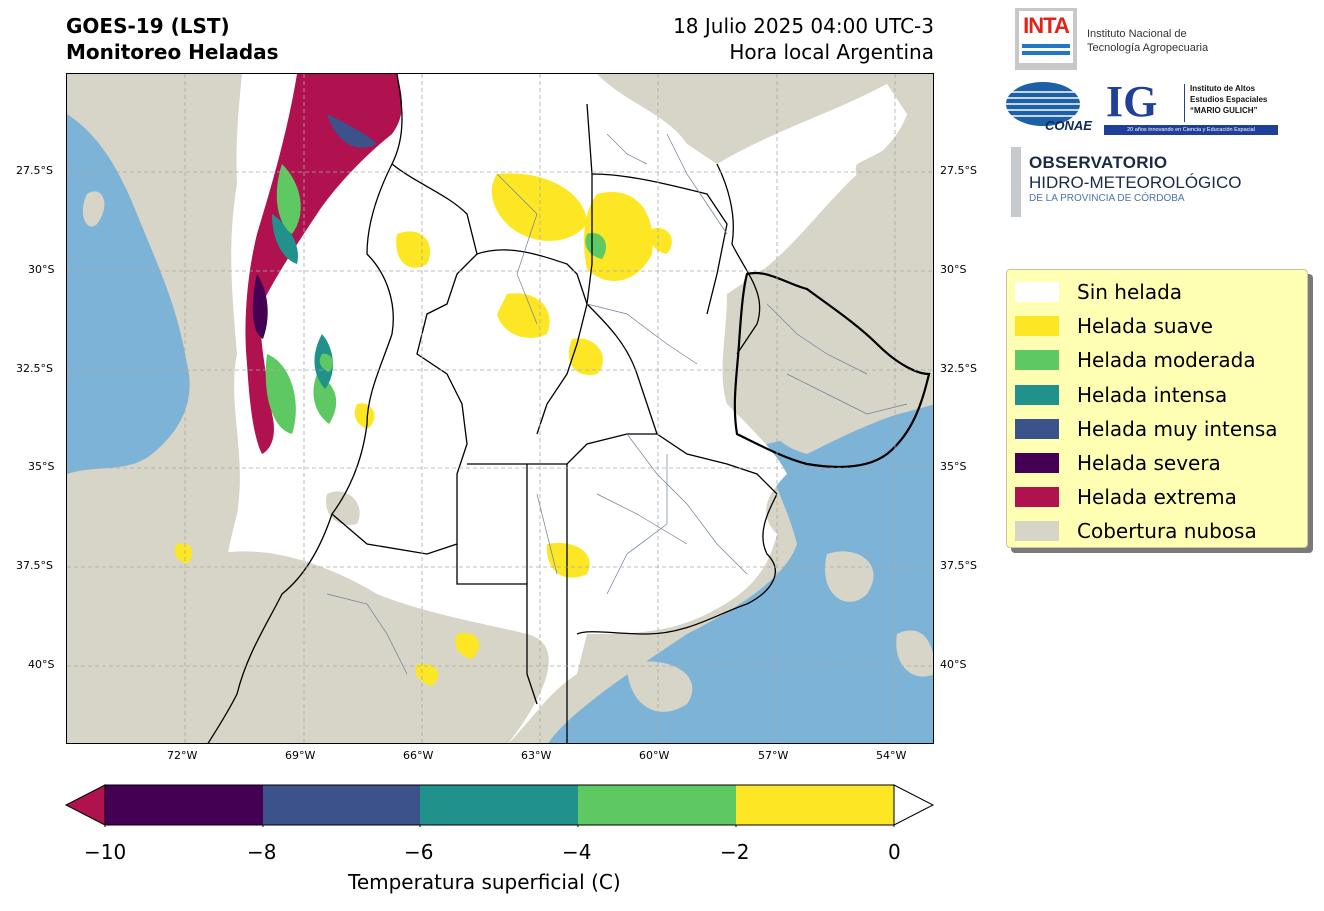  I want to click on date-line-2: Hora local Argentina, so click(831, 52).